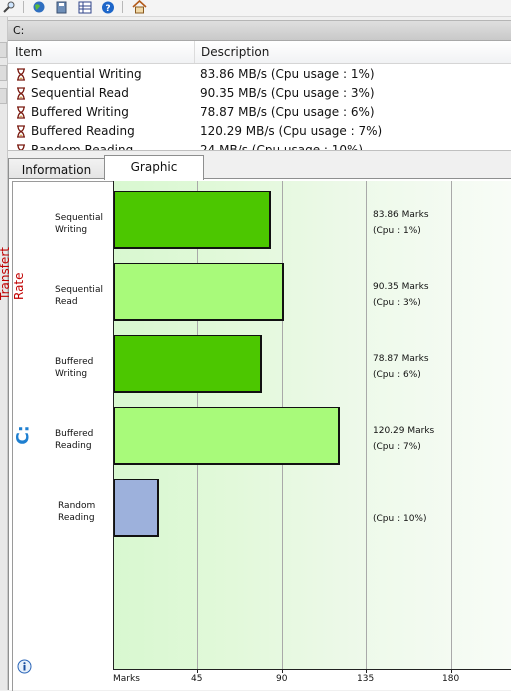  Describe the element at coordinates (255, 8) in the screenshot. I see `toolbar: ?` at that location.